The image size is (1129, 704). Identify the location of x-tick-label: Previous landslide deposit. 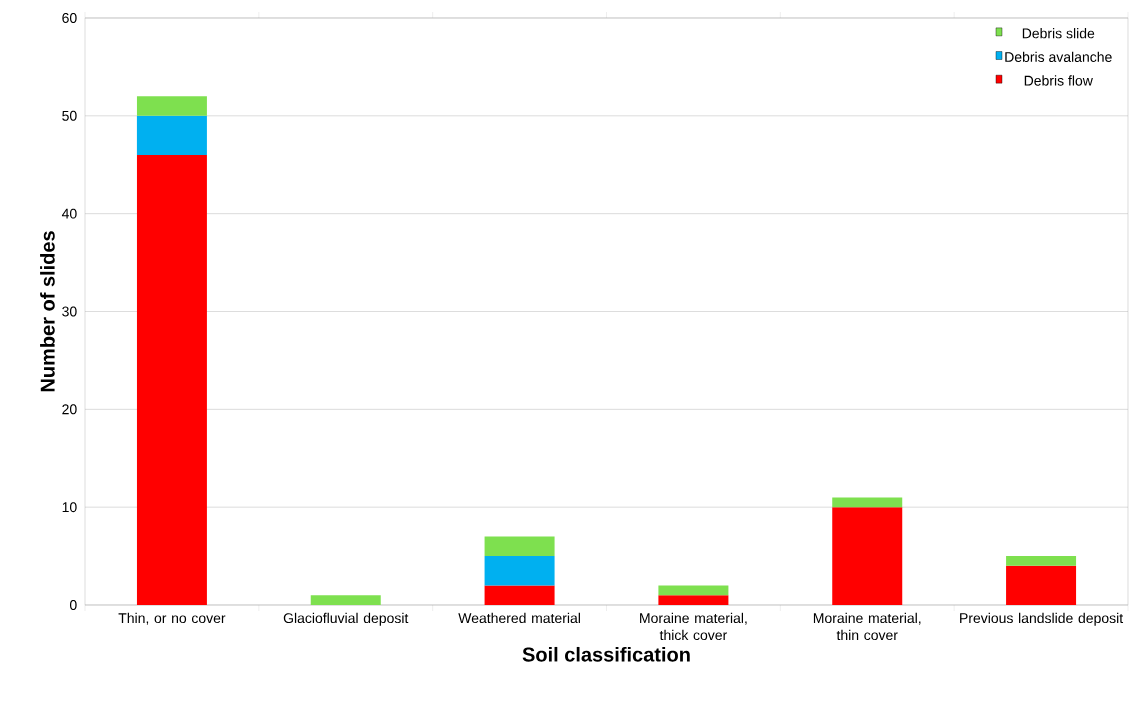
(1042, 619).